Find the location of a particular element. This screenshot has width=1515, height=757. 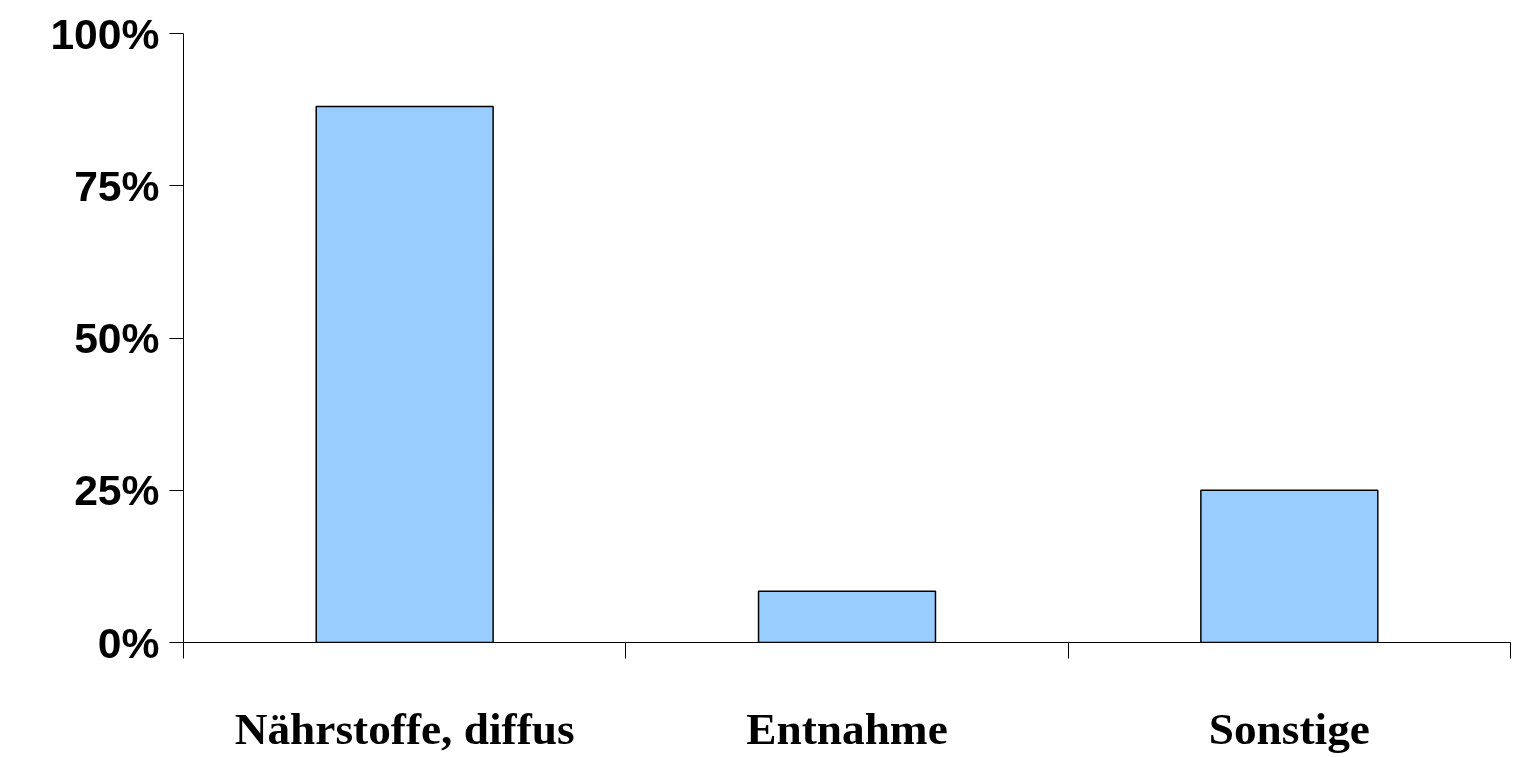

x-tick-label: Sonstige is located at coordinates (1289, 728).